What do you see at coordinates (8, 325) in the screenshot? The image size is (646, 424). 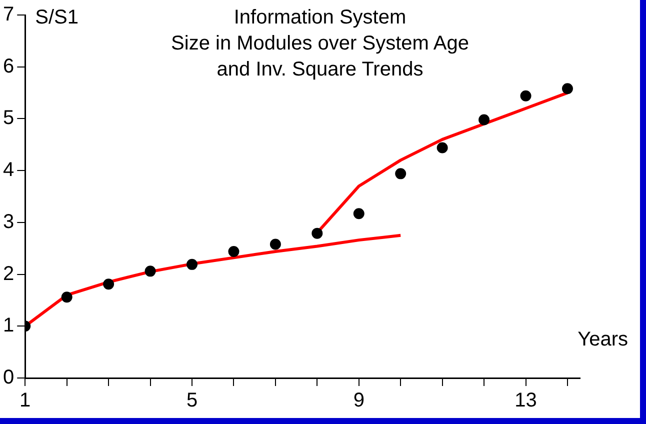 I see `y-tick-label: 1` at bounding box center [8, 325].